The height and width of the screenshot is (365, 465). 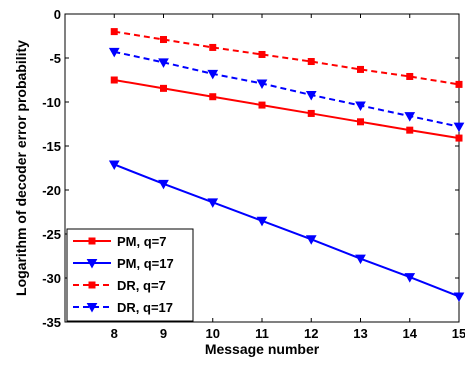 What do you see at coordinates (311, 333) in the screenshot?
I see `x-tick-label: 12` at bounding box center [311, 333].